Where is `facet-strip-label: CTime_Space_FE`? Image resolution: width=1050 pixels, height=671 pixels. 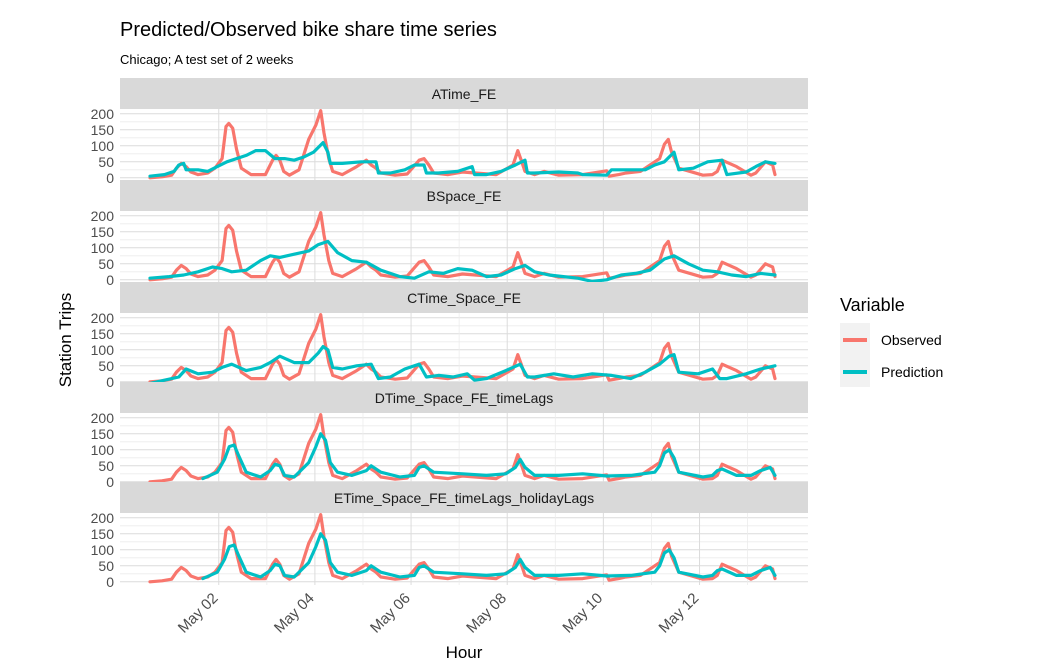 facet-strip-label: CTime_Space_FE is located at coordinates (464, 298).